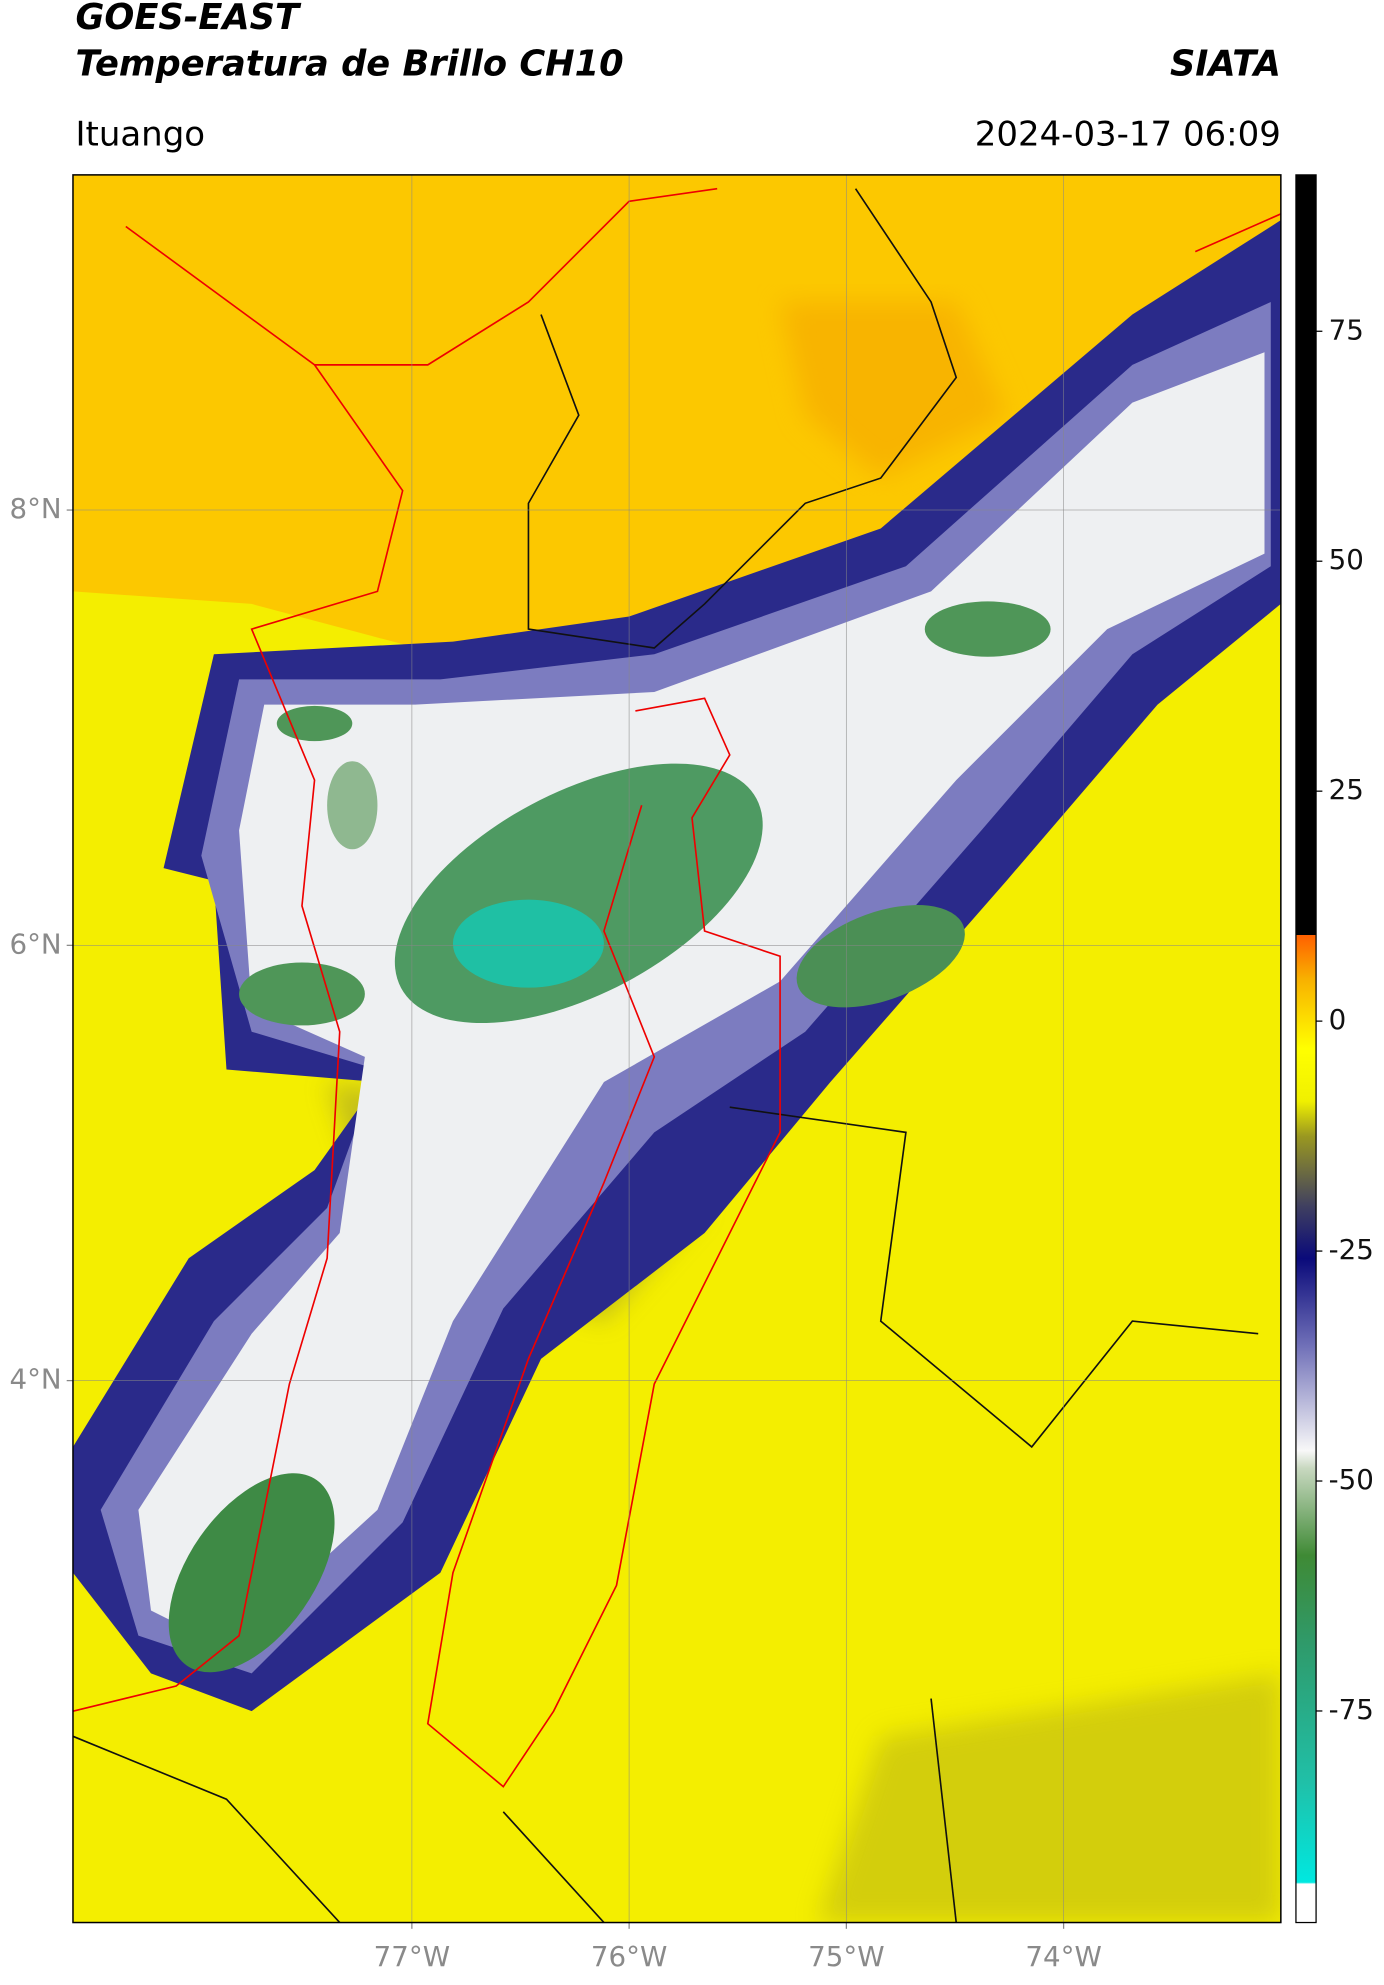  I want to click on location: Ituango, so click(140, 134).